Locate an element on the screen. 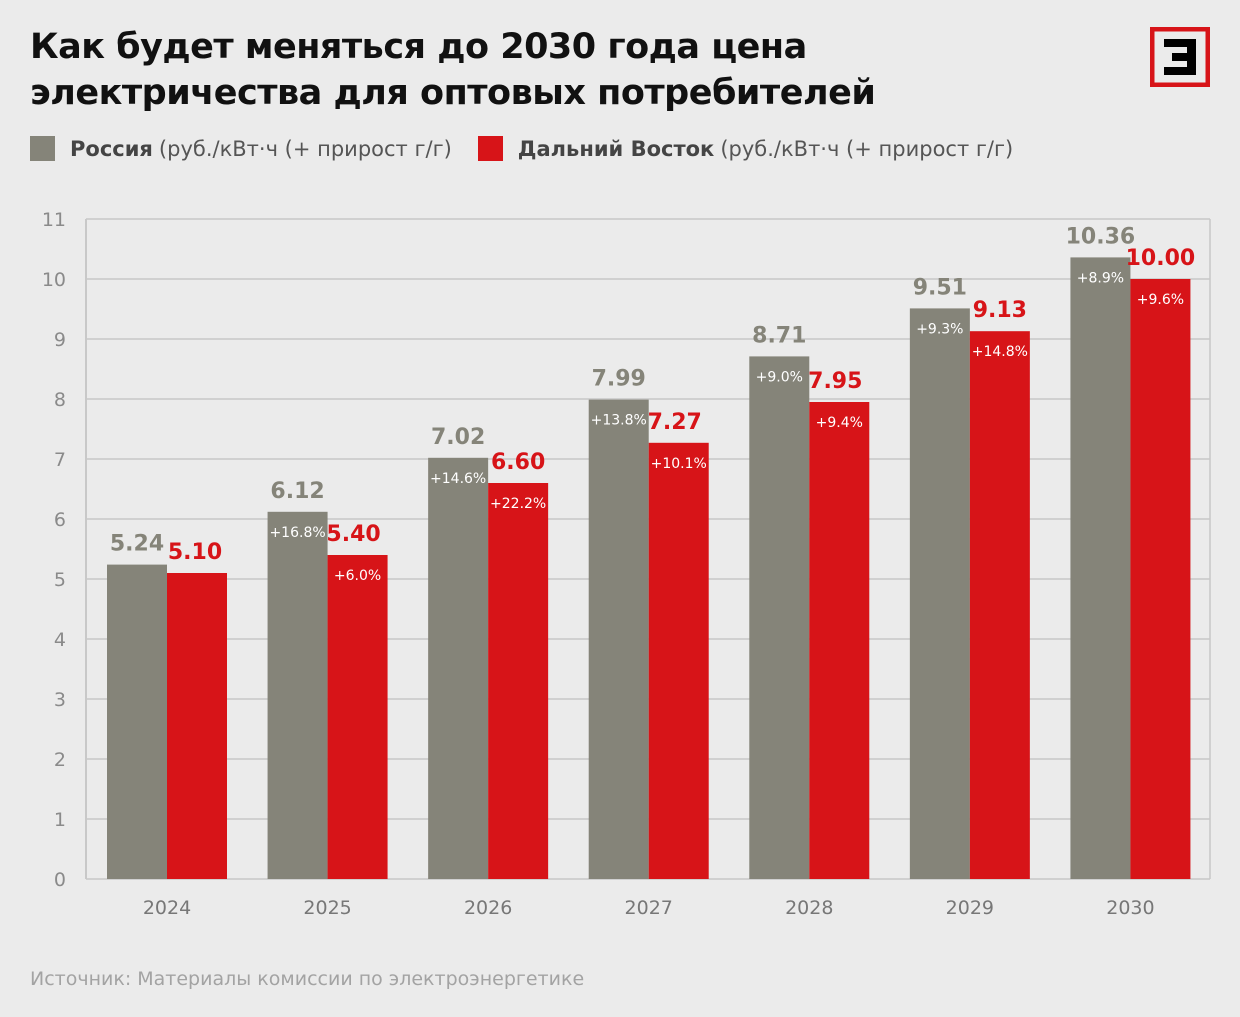 The image size is (1240, 1017). y-tick-label: 3 is located at coordinates (60, 700).